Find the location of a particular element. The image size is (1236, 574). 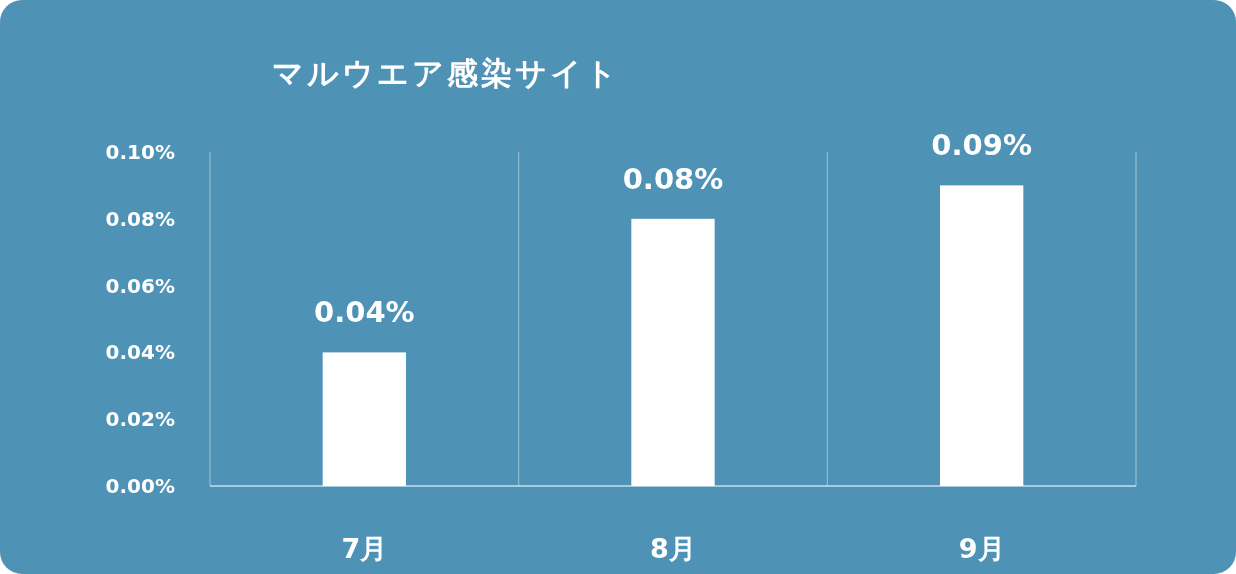

y-tick-label: 0.04% is located at coordinates (140, 352).